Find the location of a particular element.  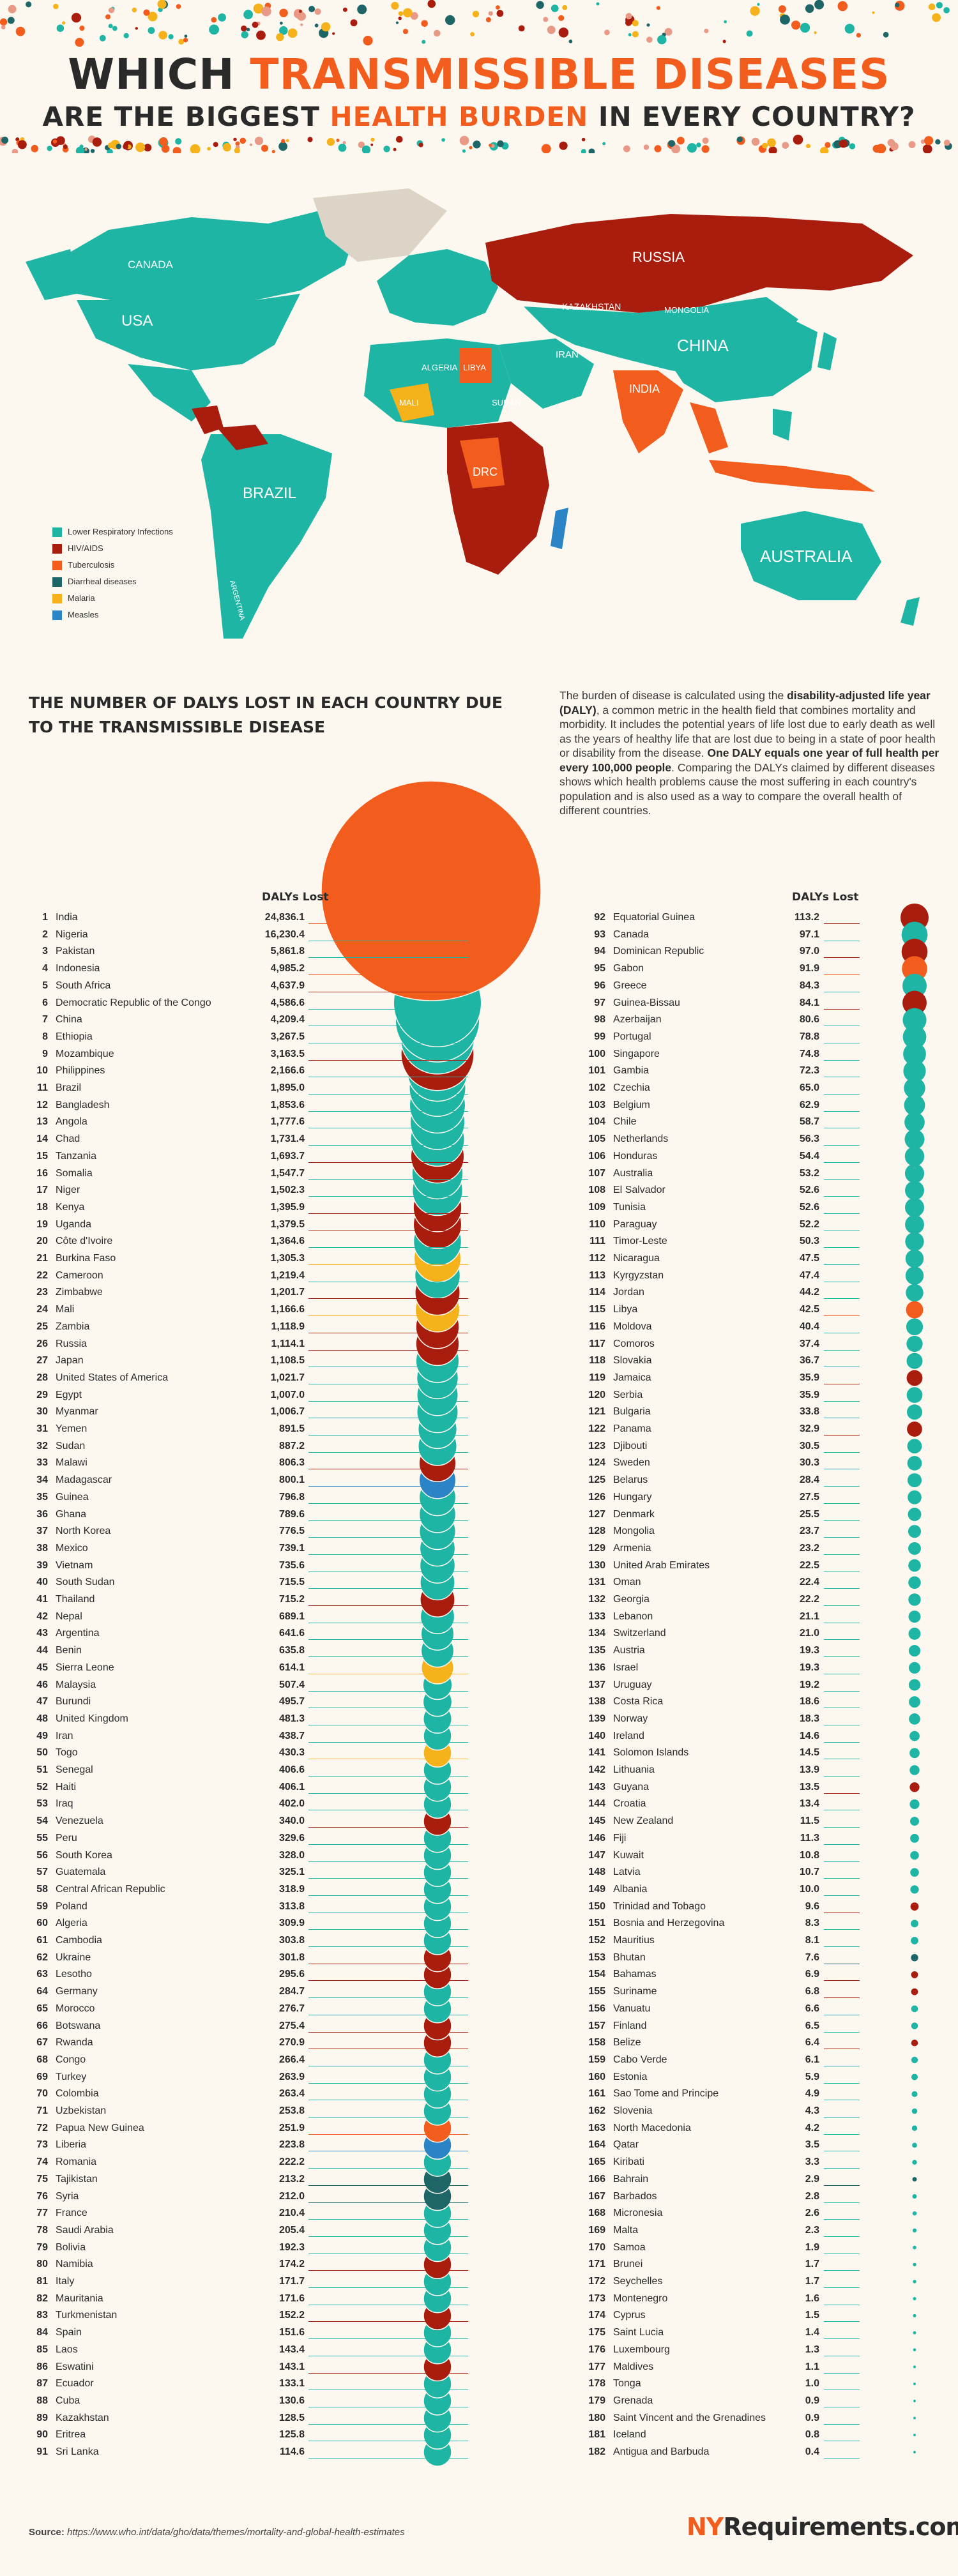

country-rank: 76 is located at coordinates (42, 2196).